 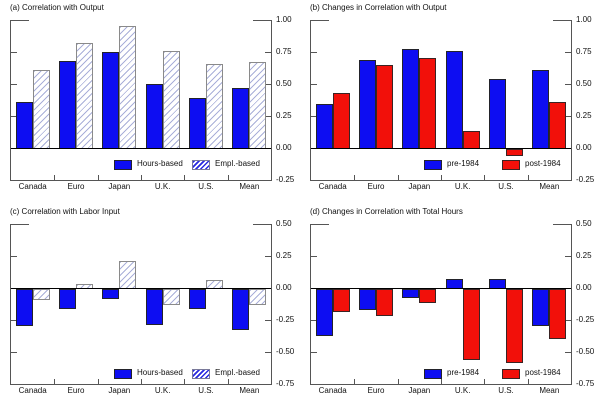 What do you see at coordinates (284, 115) in the screenshot?
I see `y-tick-label: 0.25` at bounding box center [284, 115].